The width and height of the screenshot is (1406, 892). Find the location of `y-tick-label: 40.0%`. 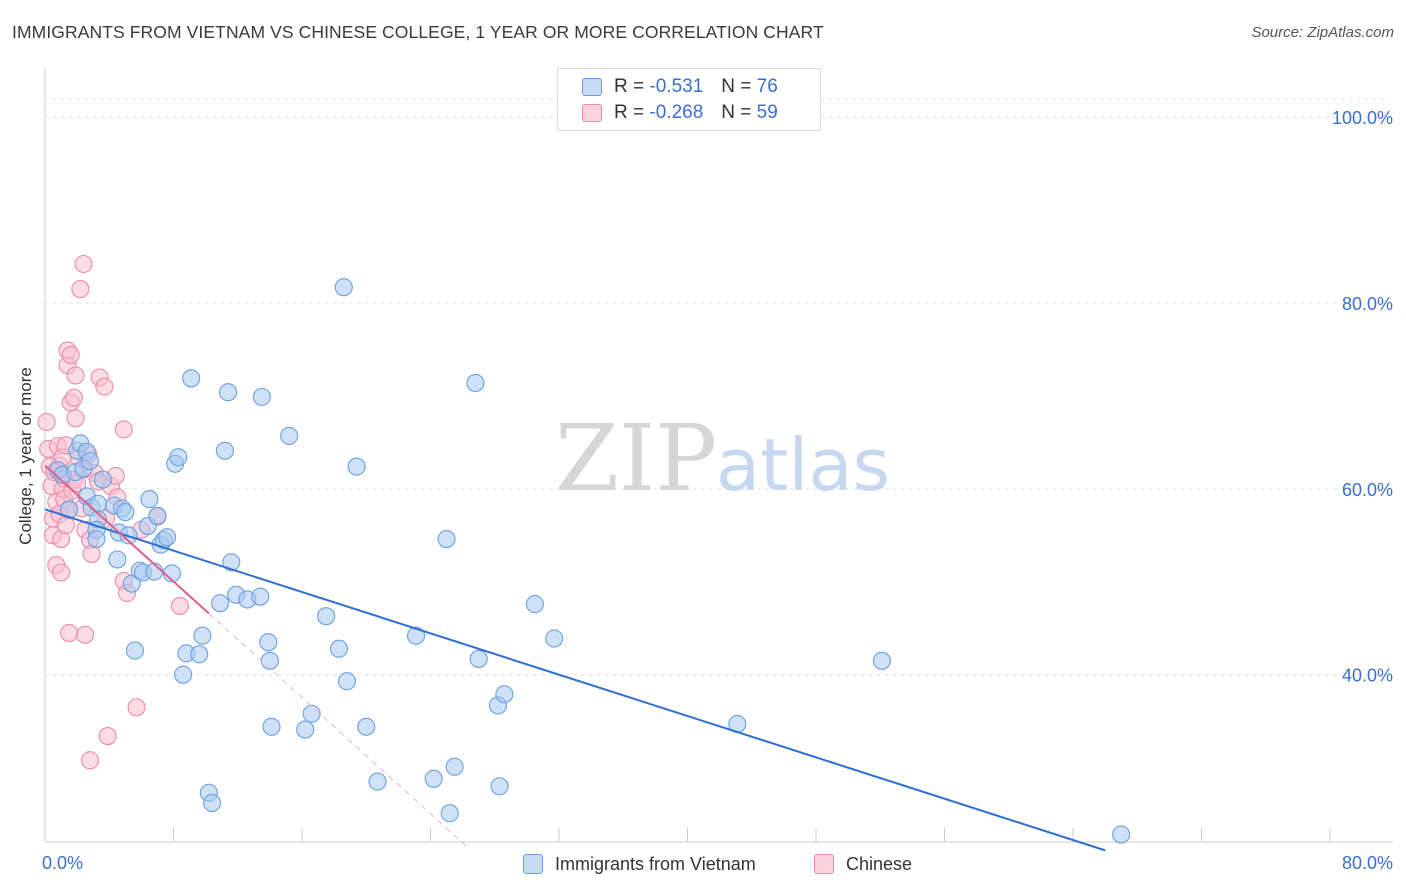

y-tick-label: 40.0% is located at coordinates (1367, 676).